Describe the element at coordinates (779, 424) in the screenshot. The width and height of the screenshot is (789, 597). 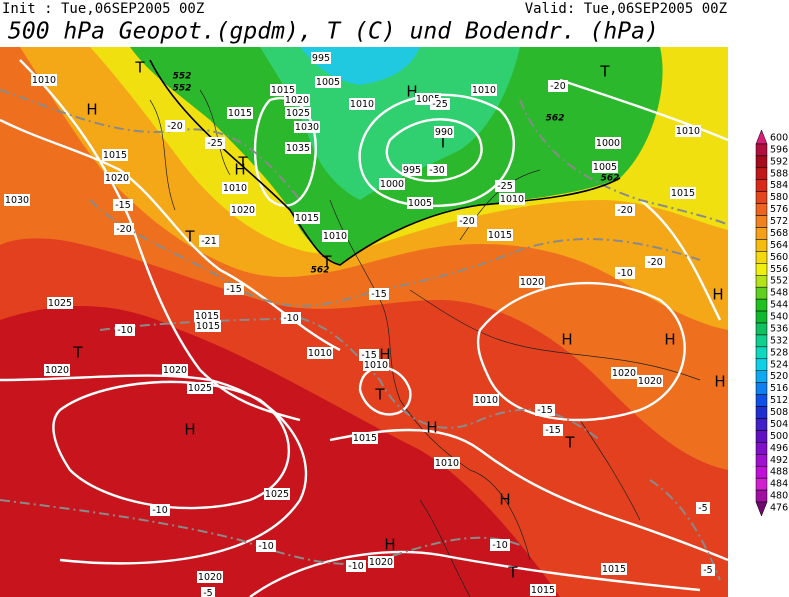
I see `colorbar-label: 504` at that location.